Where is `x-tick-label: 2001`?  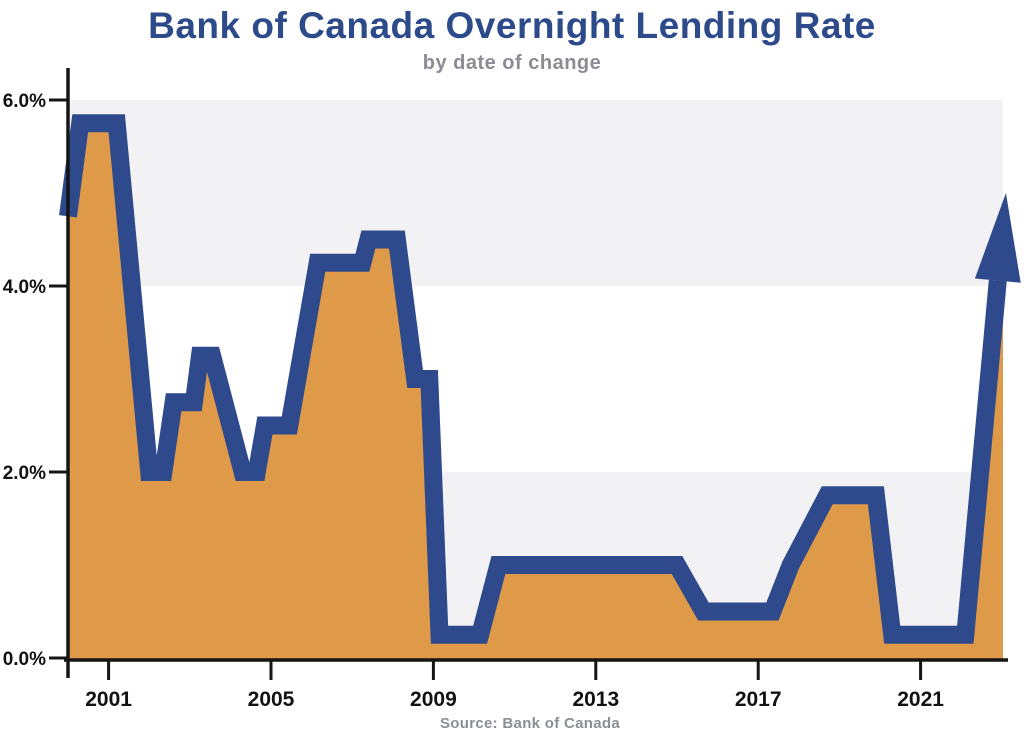
x-tick-label: 2001 is located at coordinates (108, 699).